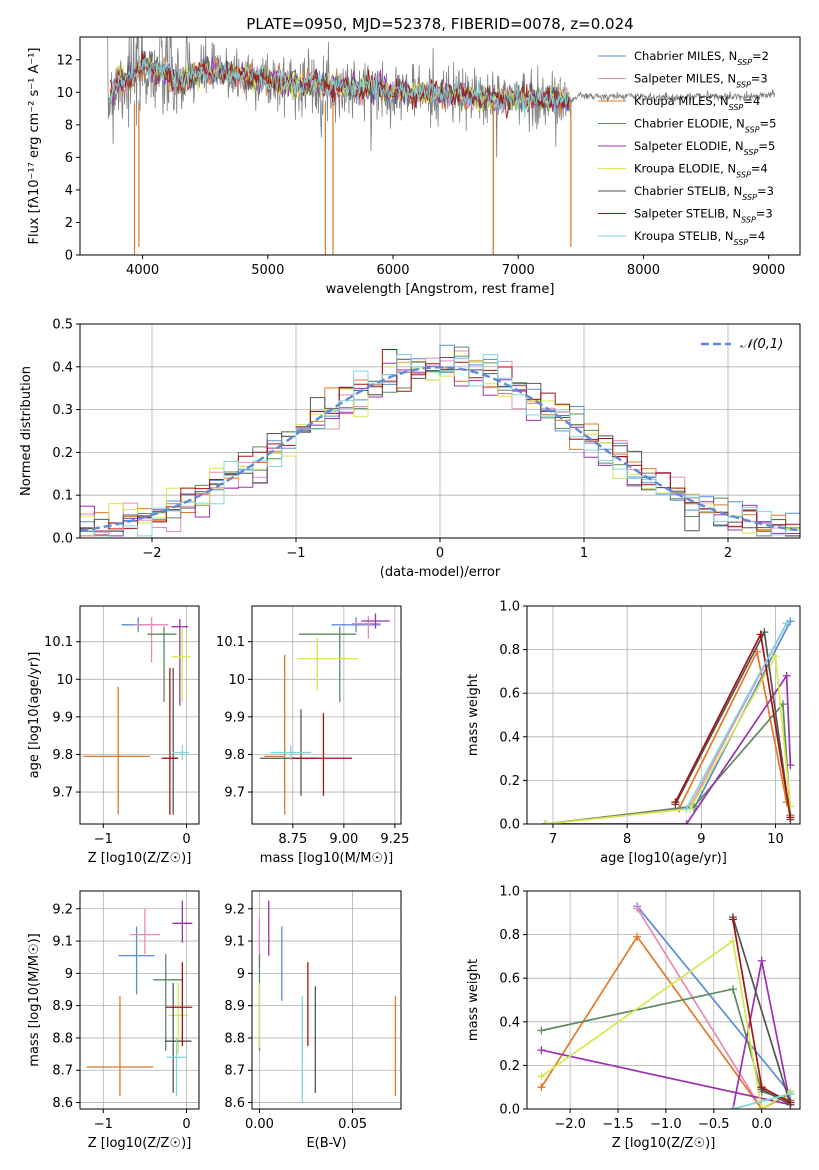 Image resolution: width=819 pixels, height=1170 pixels. I want to click on legend-label: Chabrier STELIB, NSSP=3, so click(704, 193).